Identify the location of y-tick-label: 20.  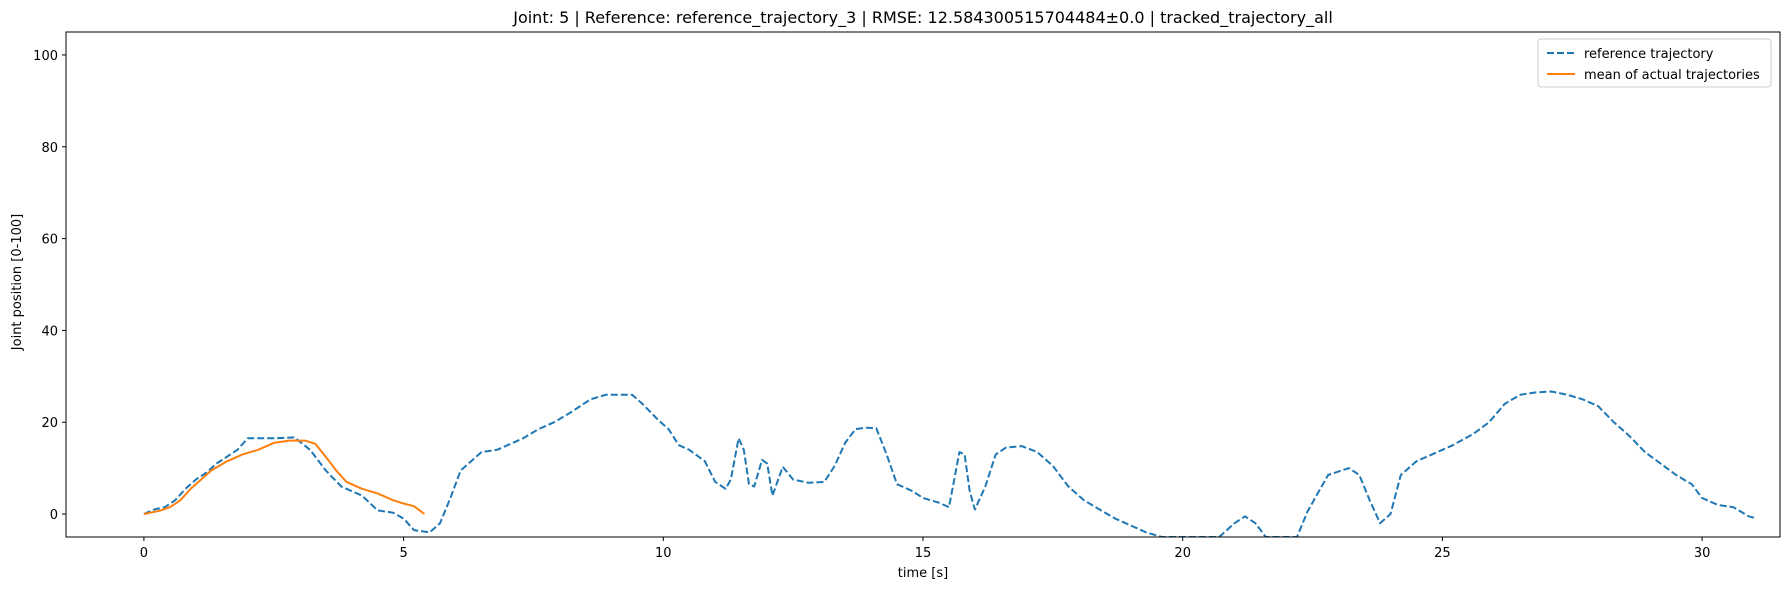
(49, 423).